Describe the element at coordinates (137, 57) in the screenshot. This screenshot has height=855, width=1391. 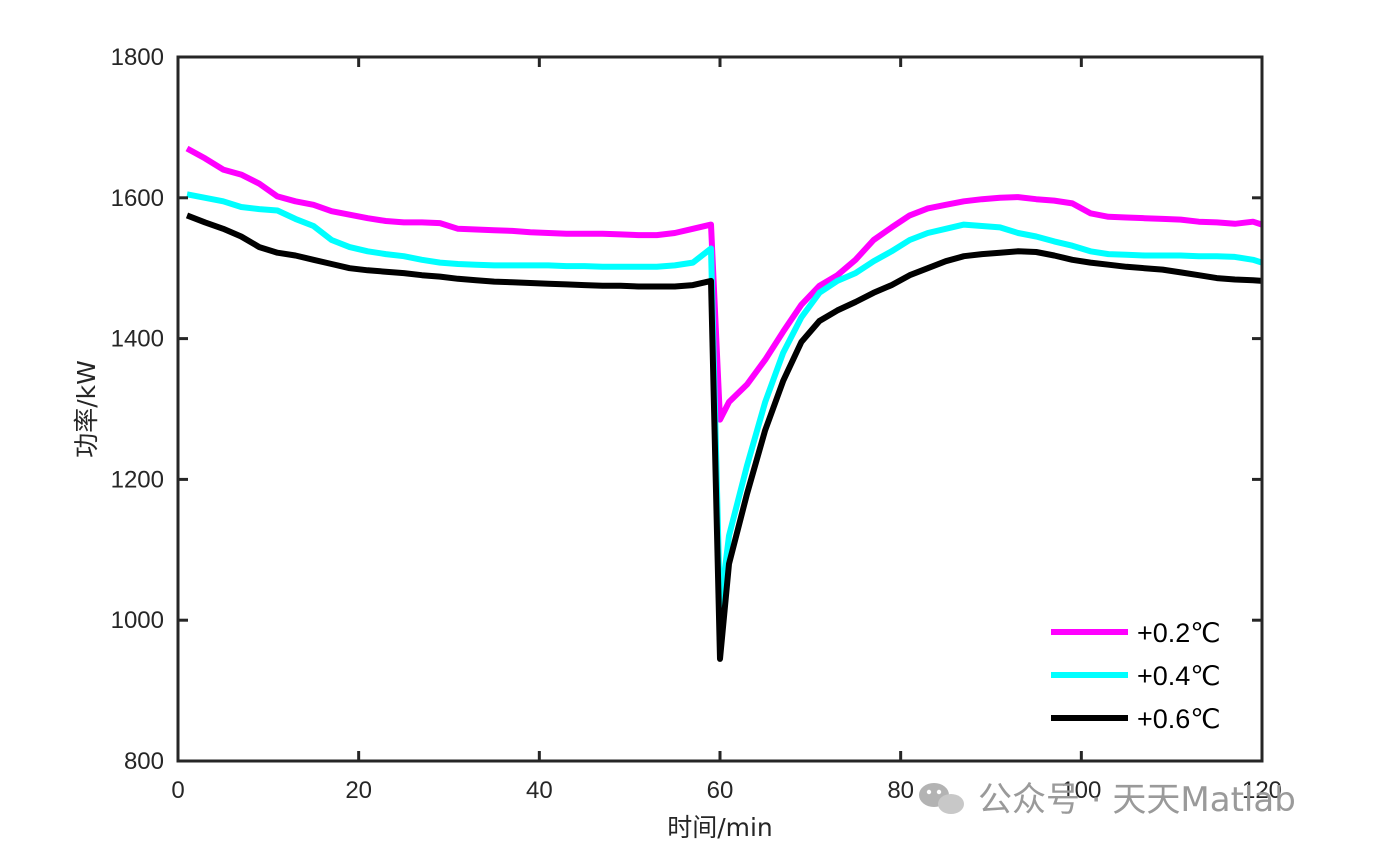
I see `y-tick-label: 1800` at that location.